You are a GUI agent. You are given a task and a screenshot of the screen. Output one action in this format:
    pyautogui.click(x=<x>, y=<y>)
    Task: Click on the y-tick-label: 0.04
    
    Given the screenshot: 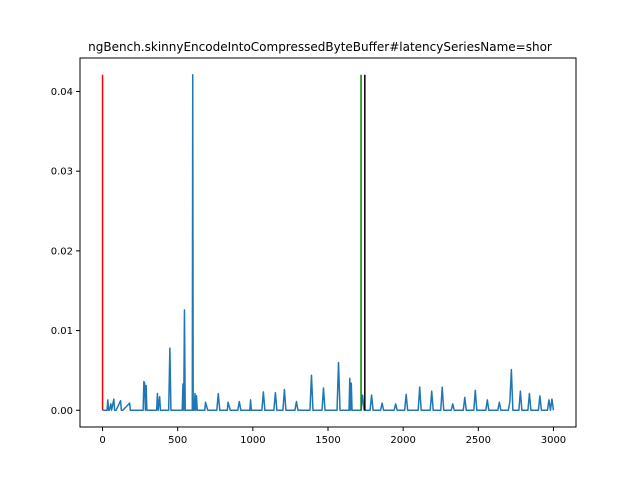 What is the action you would take?
    pyautogui.click(x=62, y=92)
    